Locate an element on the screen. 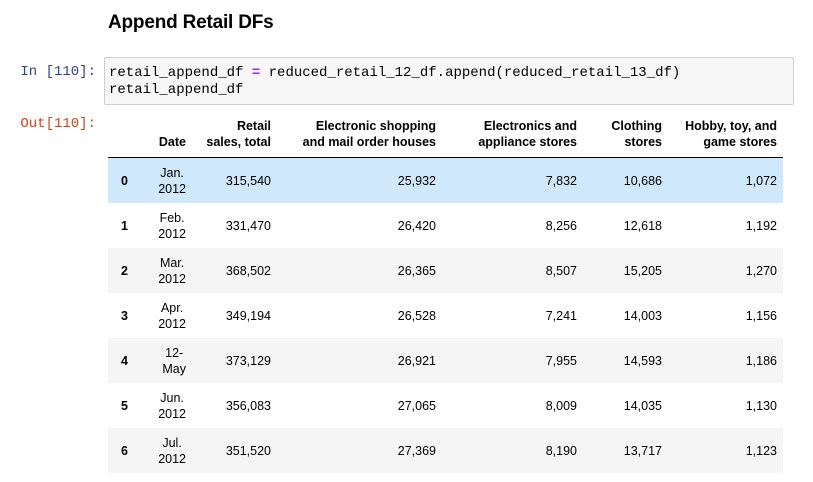 The image size is (813, 482). clothing-stores-cell: 14,593 is located at coordinates (642, 360).